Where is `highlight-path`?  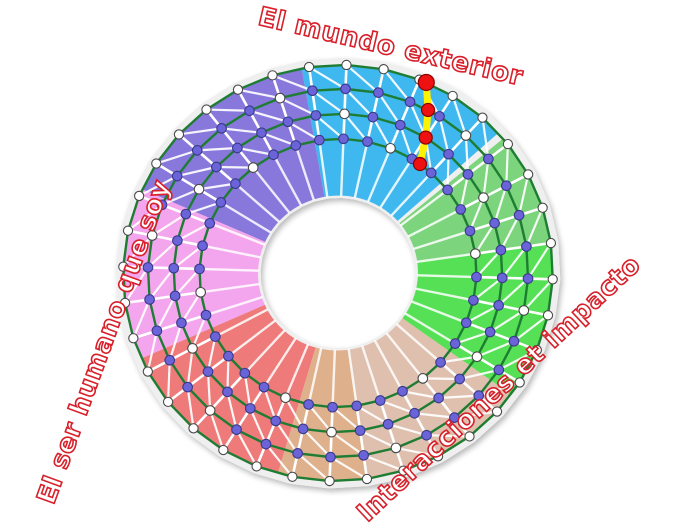
highlight-path is located at coordinates (424, 123).